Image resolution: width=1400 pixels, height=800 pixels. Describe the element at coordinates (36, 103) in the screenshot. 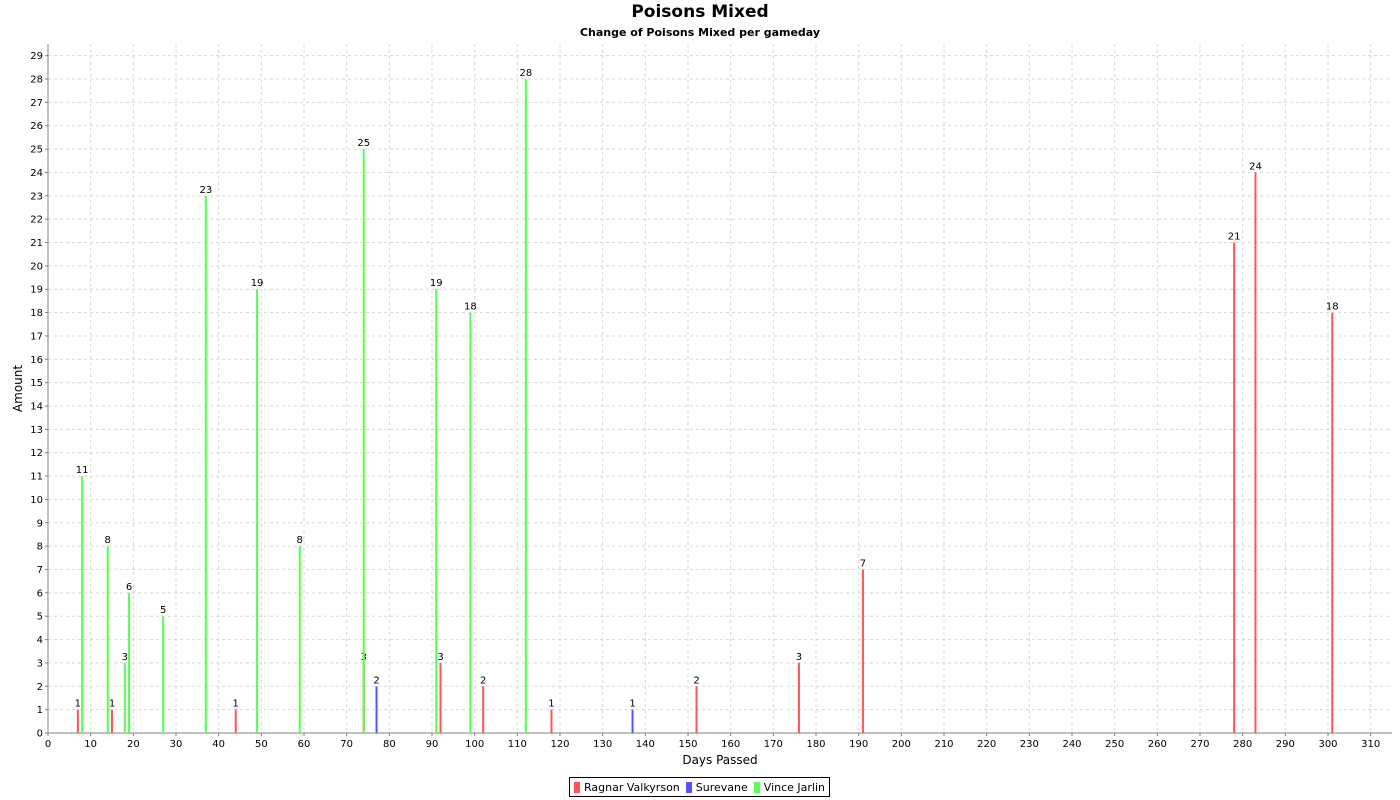

I see `y-tick-label: 27` at that location.